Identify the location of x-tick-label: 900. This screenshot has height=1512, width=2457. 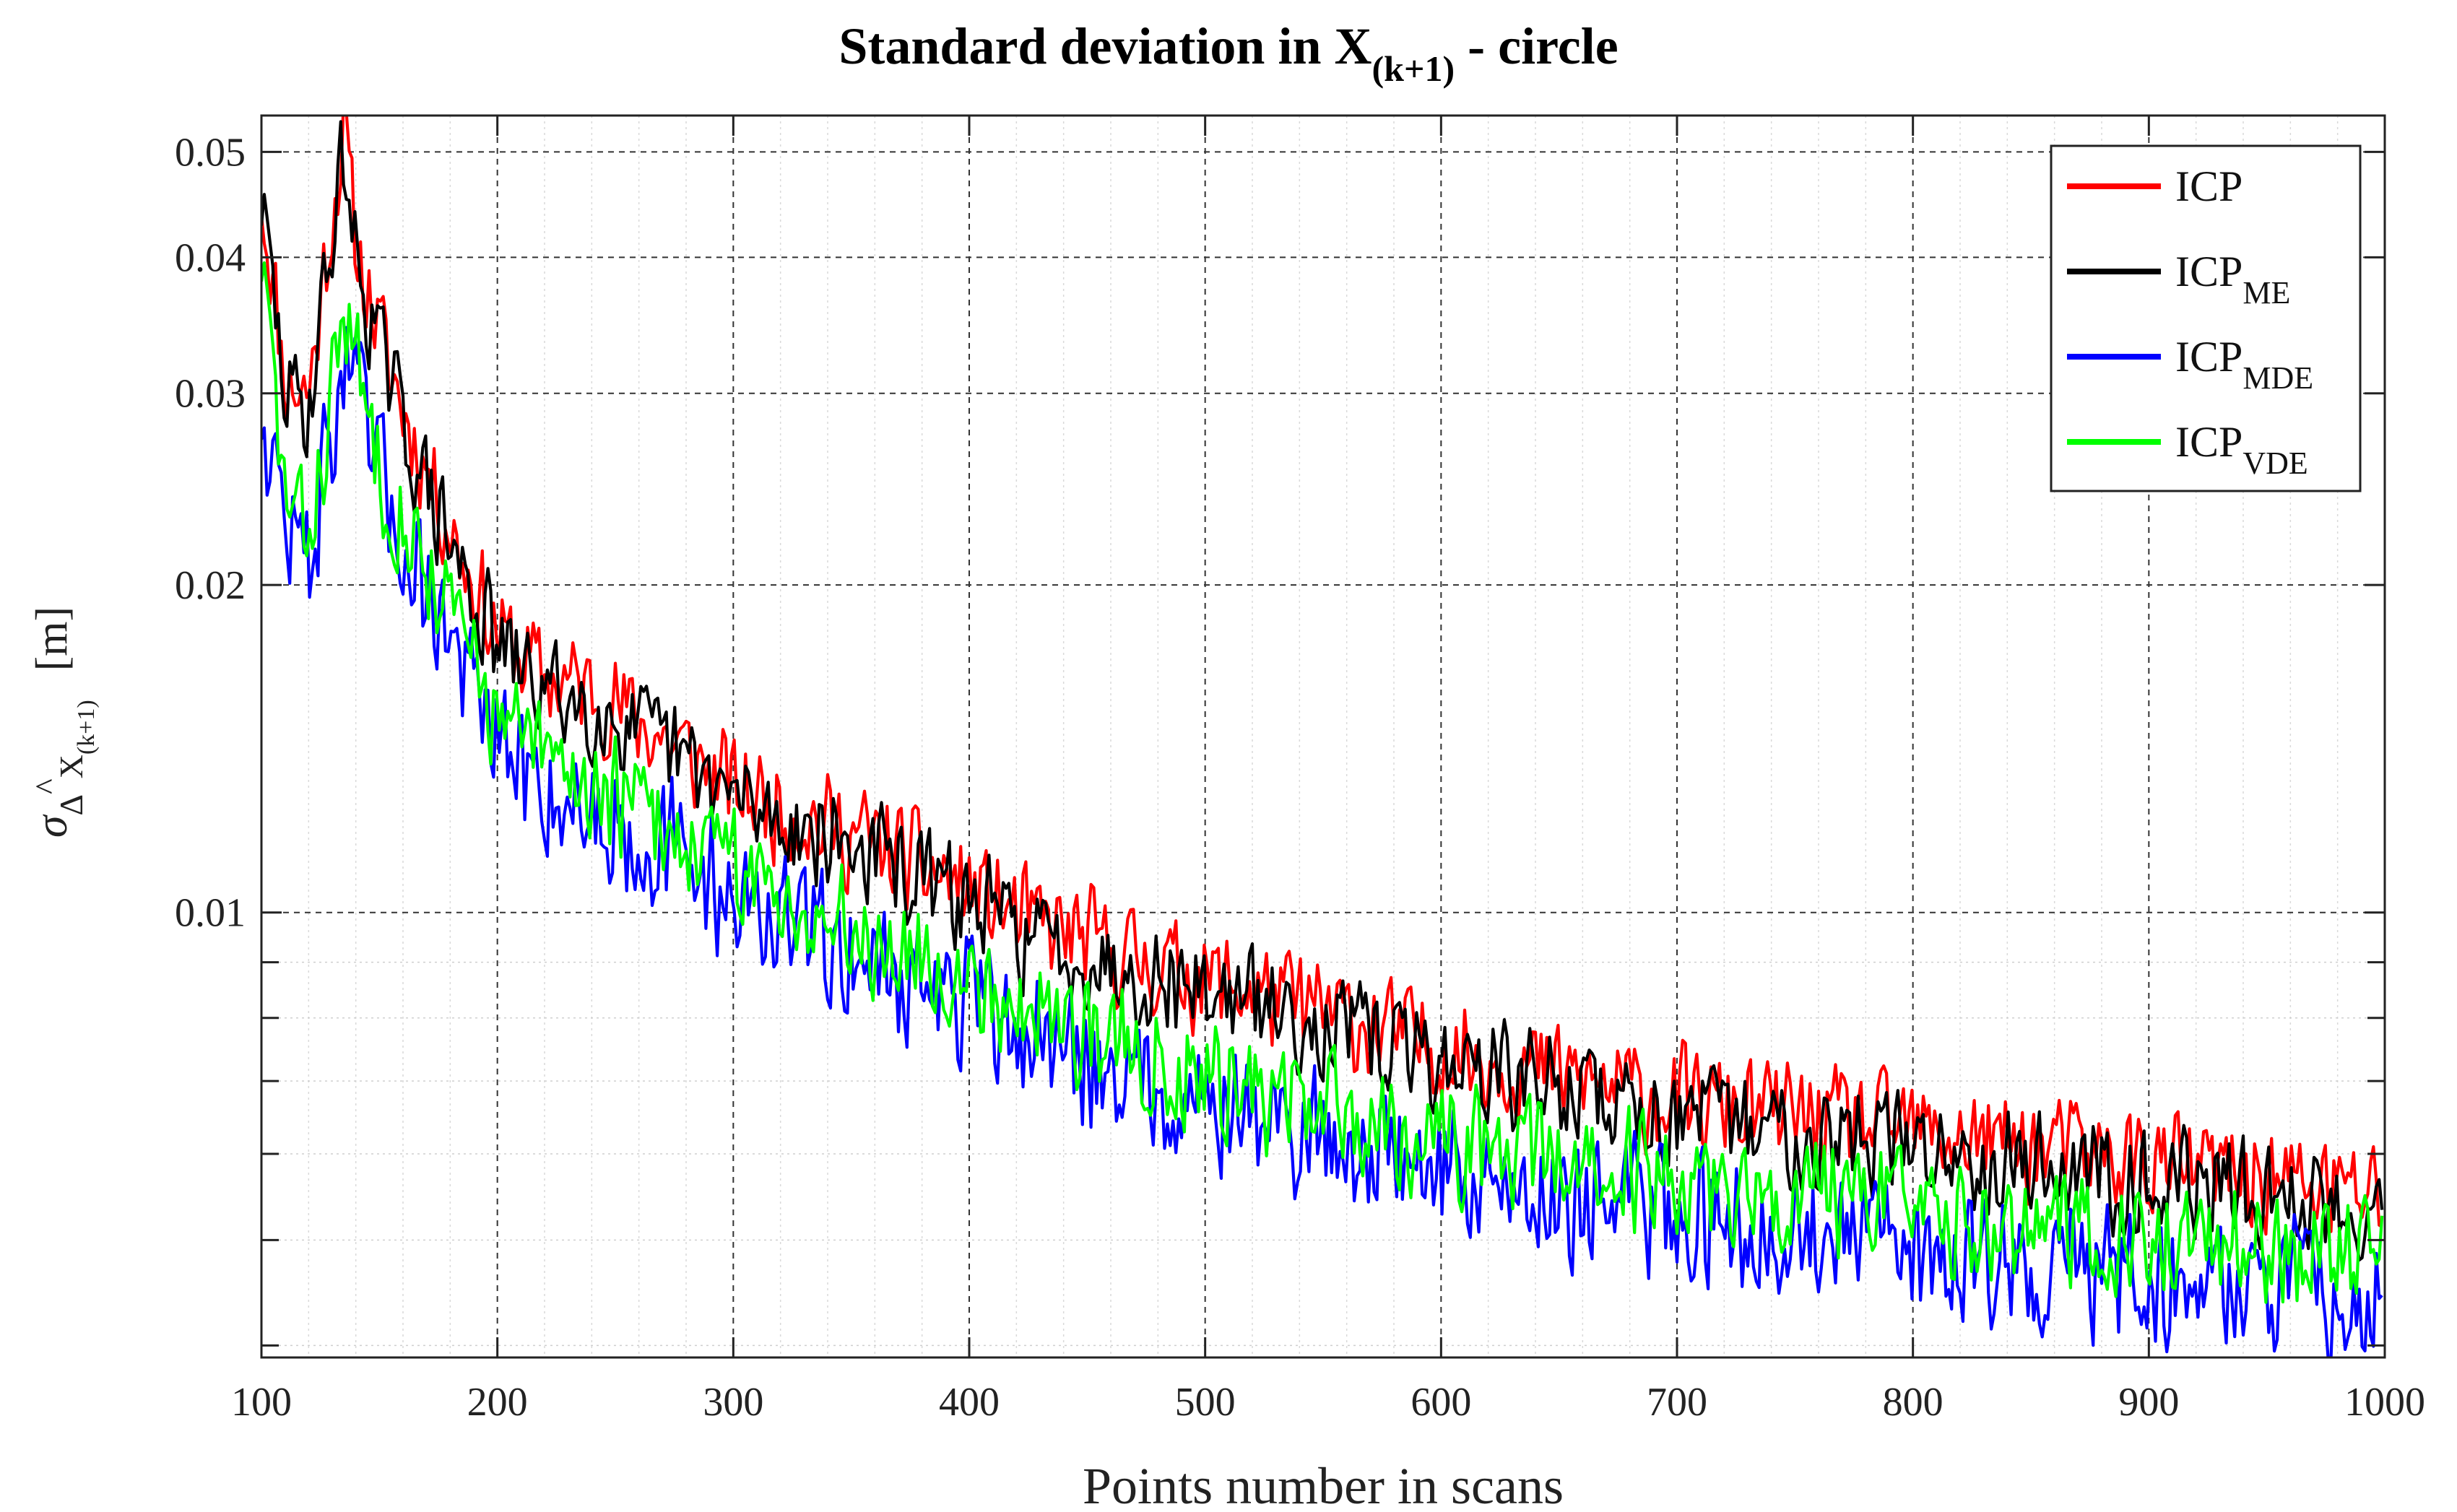
(2148, 1402).